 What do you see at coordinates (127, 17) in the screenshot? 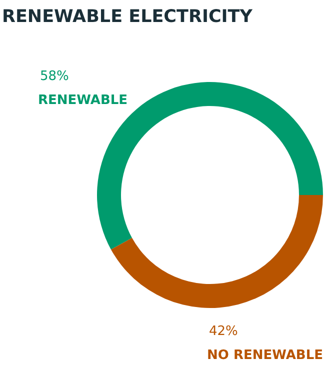
I see `chart-title: RENEWABLE ELECTRICITY` at bounding box center [127, 17].